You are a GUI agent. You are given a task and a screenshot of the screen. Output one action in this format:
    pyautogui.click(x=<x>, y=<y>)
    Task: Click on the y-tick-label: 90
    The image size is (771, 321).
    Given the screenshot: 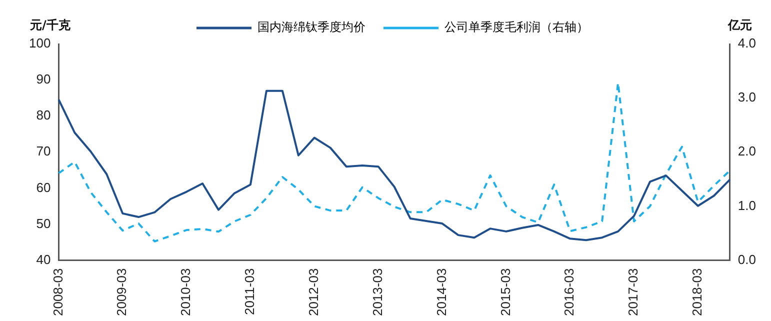 What is the action you would take?
    pyautogui.click(x=43, y=79)
    